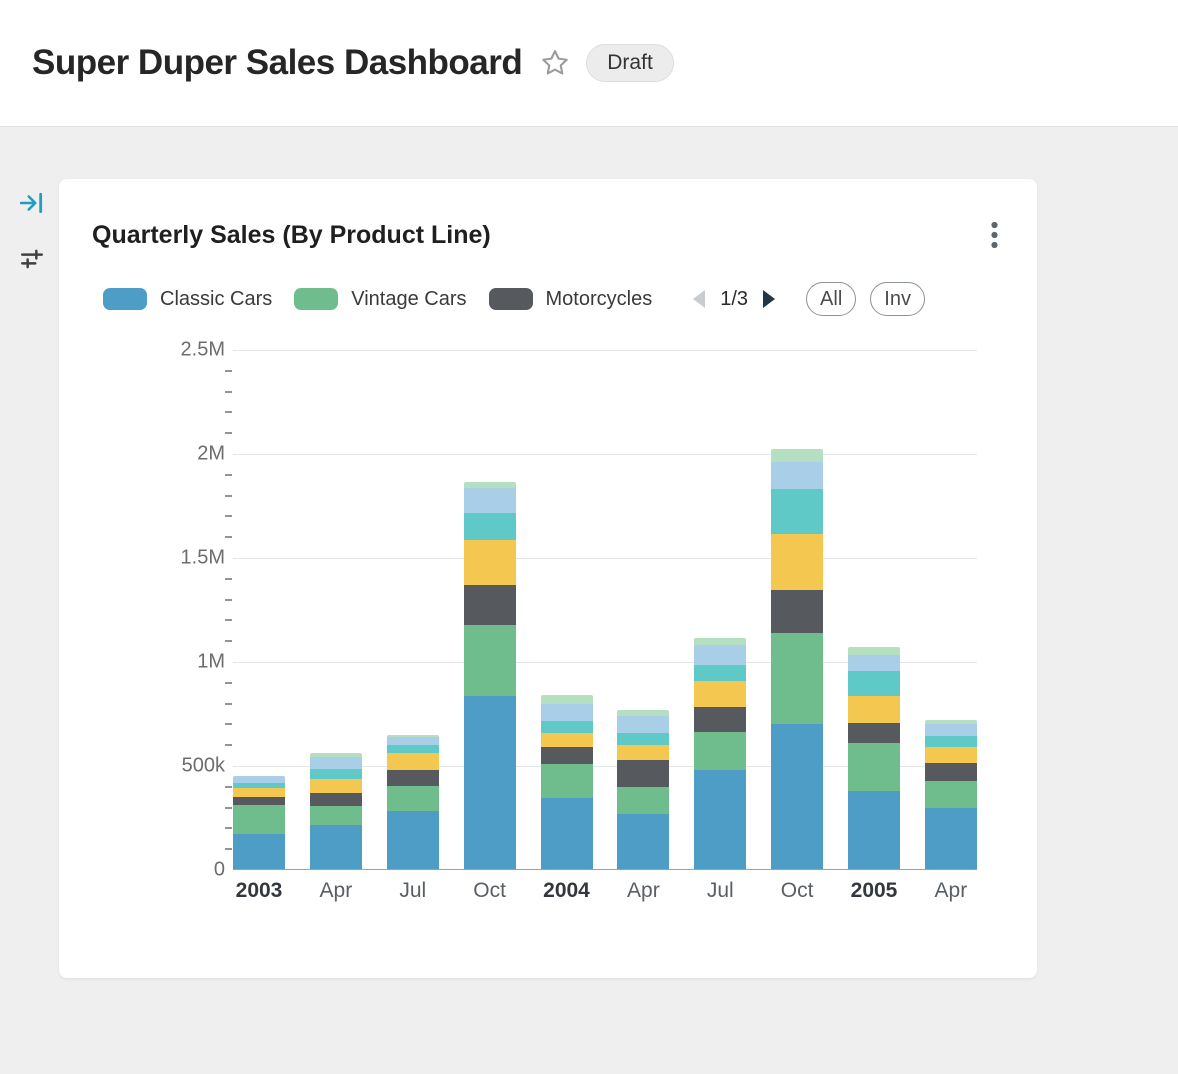 This screenshot has height=1074, width=1178. I want to click on inv-button: Inv, so click(897, 299).